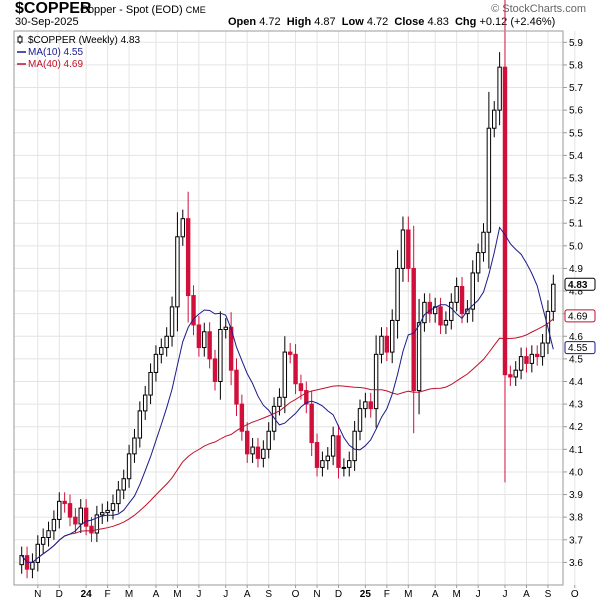 The height and width of the screenshot is (600, 600). I want to click on chart-date: 30-Sep-2025, so click(47, 22).